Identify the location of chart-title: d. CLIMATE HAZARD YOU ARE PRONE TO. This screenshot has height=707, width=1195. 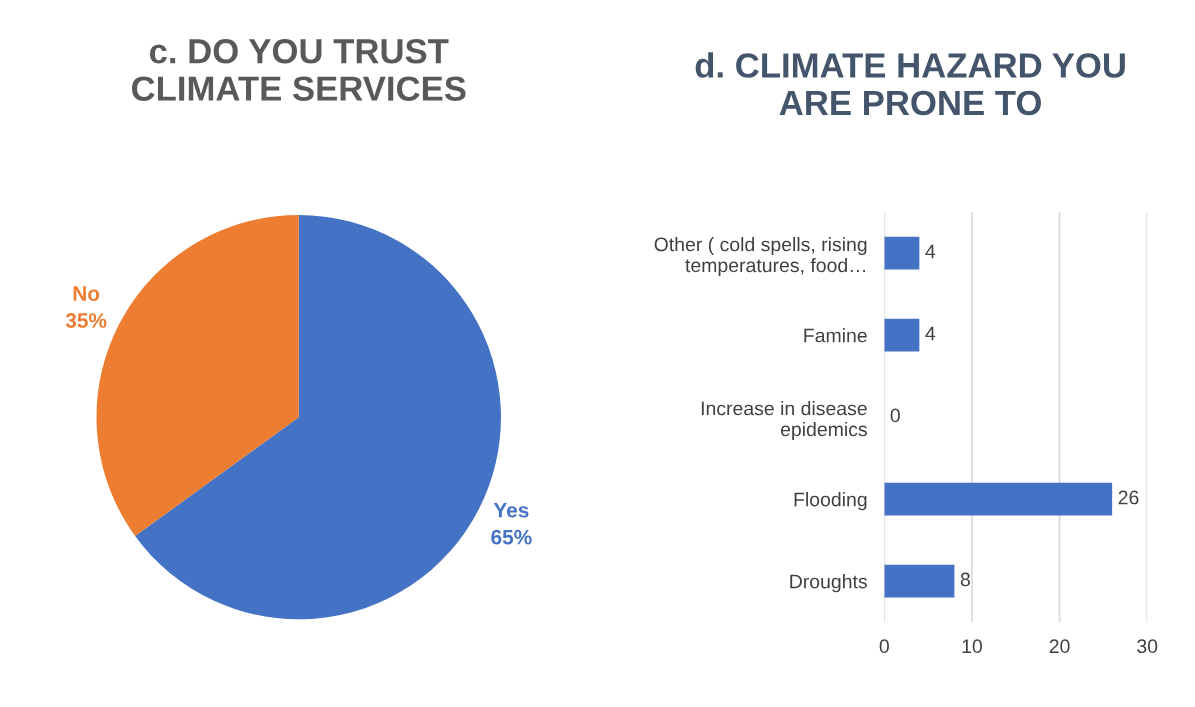
(910, 84).